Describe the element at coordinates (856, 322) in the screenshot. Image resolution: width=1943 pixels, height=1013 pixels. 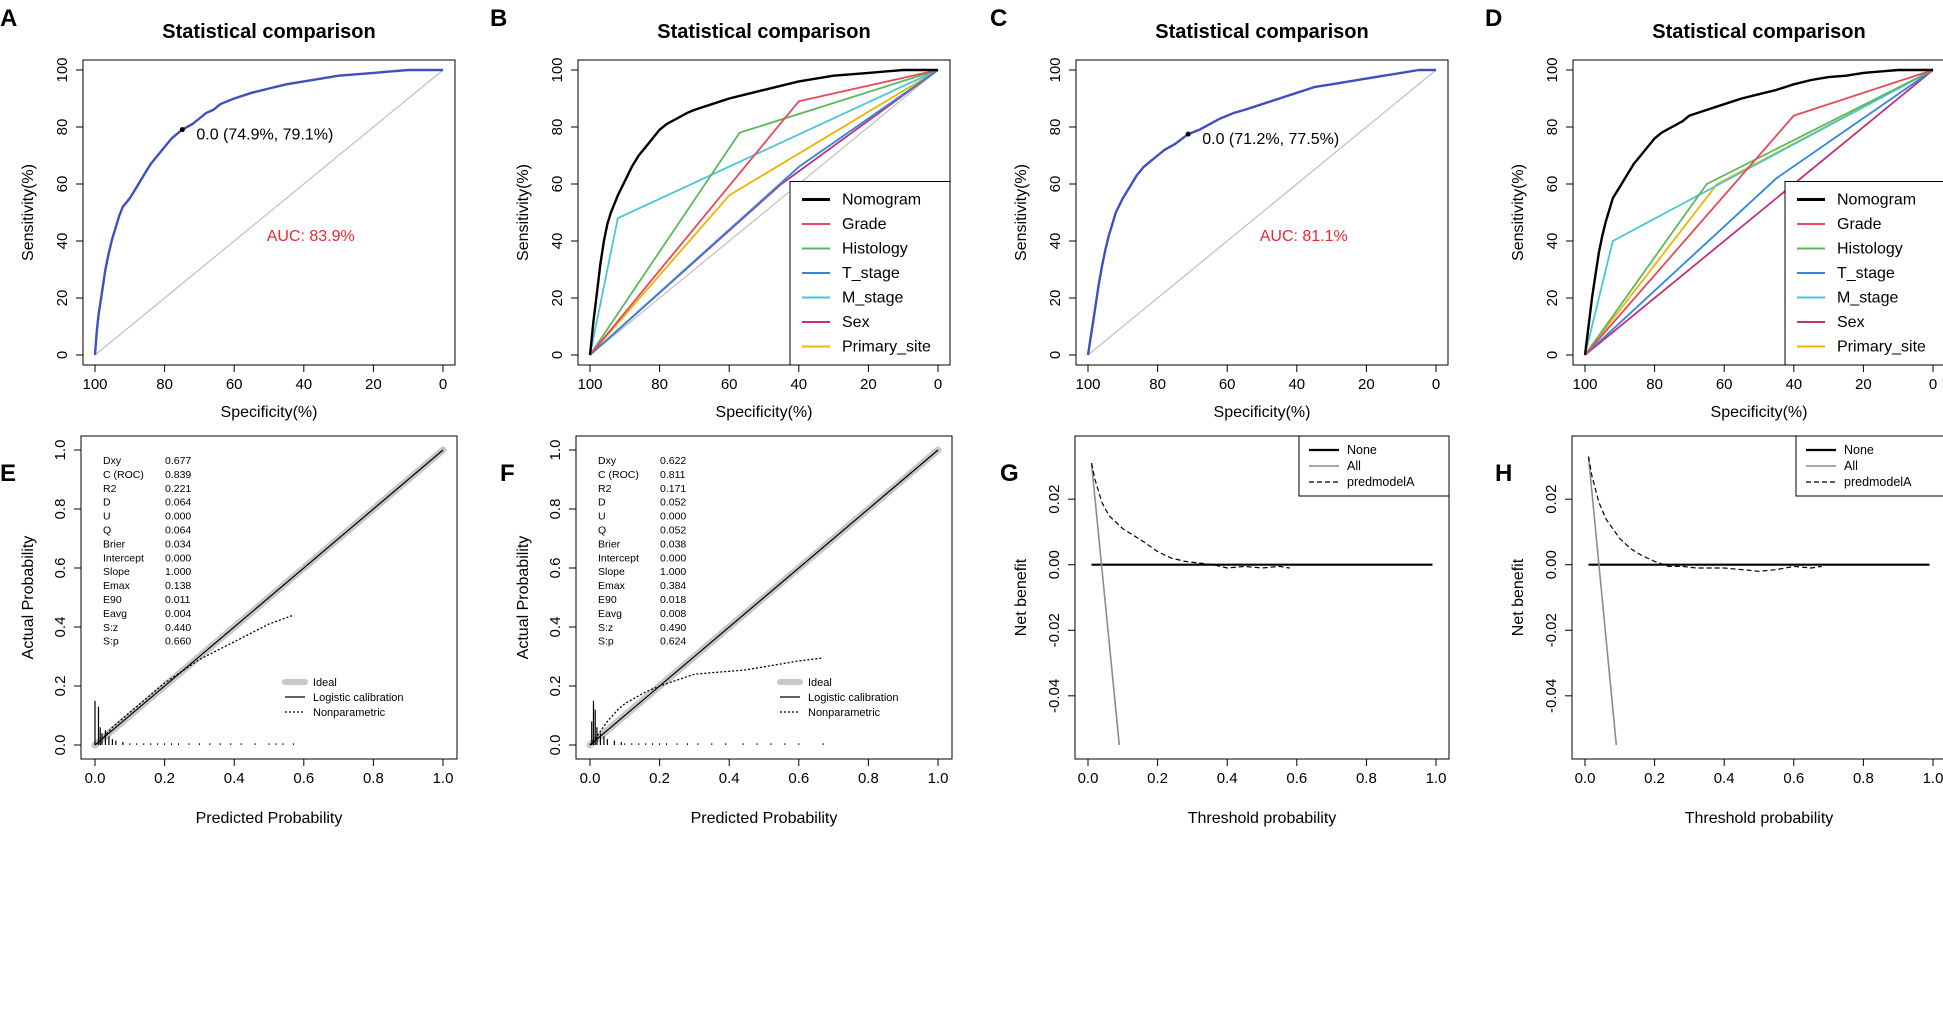
I see `legend-label-sex: Sex` at that location.